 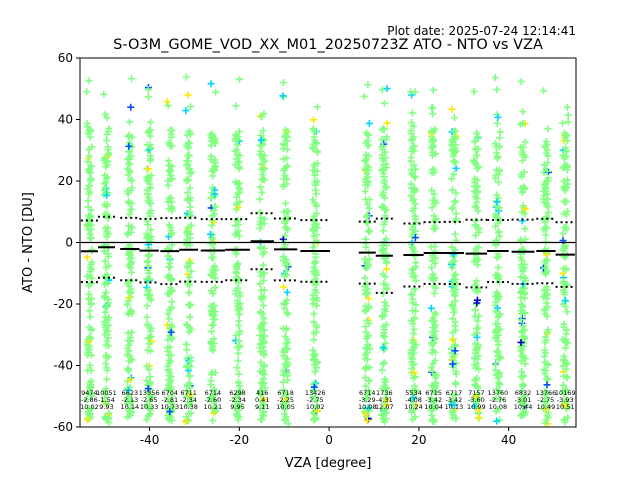 I want to click on bin-mean-label: -4.08, so click(x=413, y=400).